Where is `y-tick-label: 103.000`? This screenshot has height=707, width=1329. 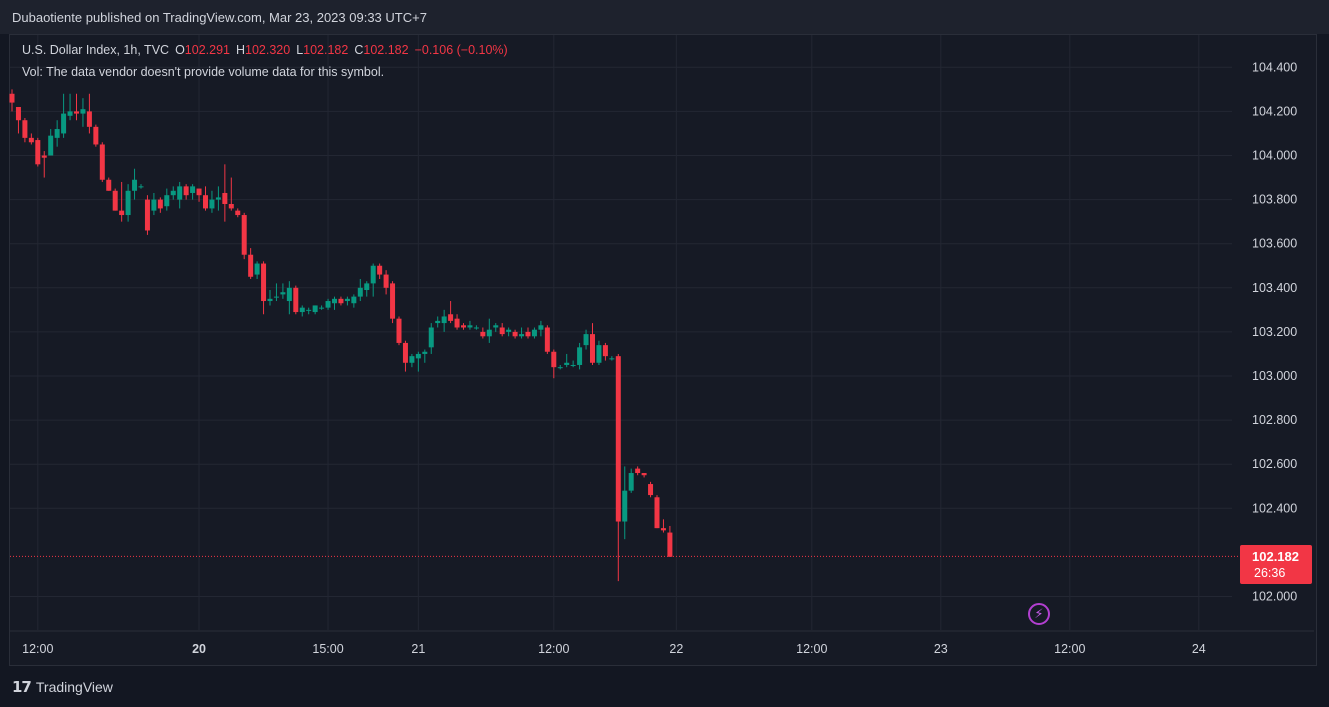 y-tick-label: 103.000 is located at coordinates (1274, 376).